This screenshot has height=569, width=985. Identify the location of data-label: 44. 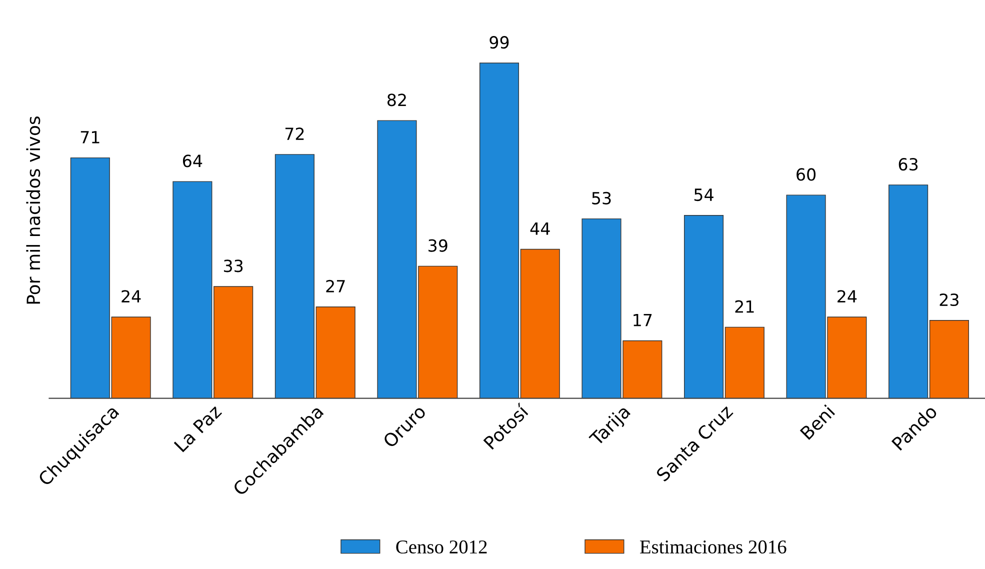
(540, 228).